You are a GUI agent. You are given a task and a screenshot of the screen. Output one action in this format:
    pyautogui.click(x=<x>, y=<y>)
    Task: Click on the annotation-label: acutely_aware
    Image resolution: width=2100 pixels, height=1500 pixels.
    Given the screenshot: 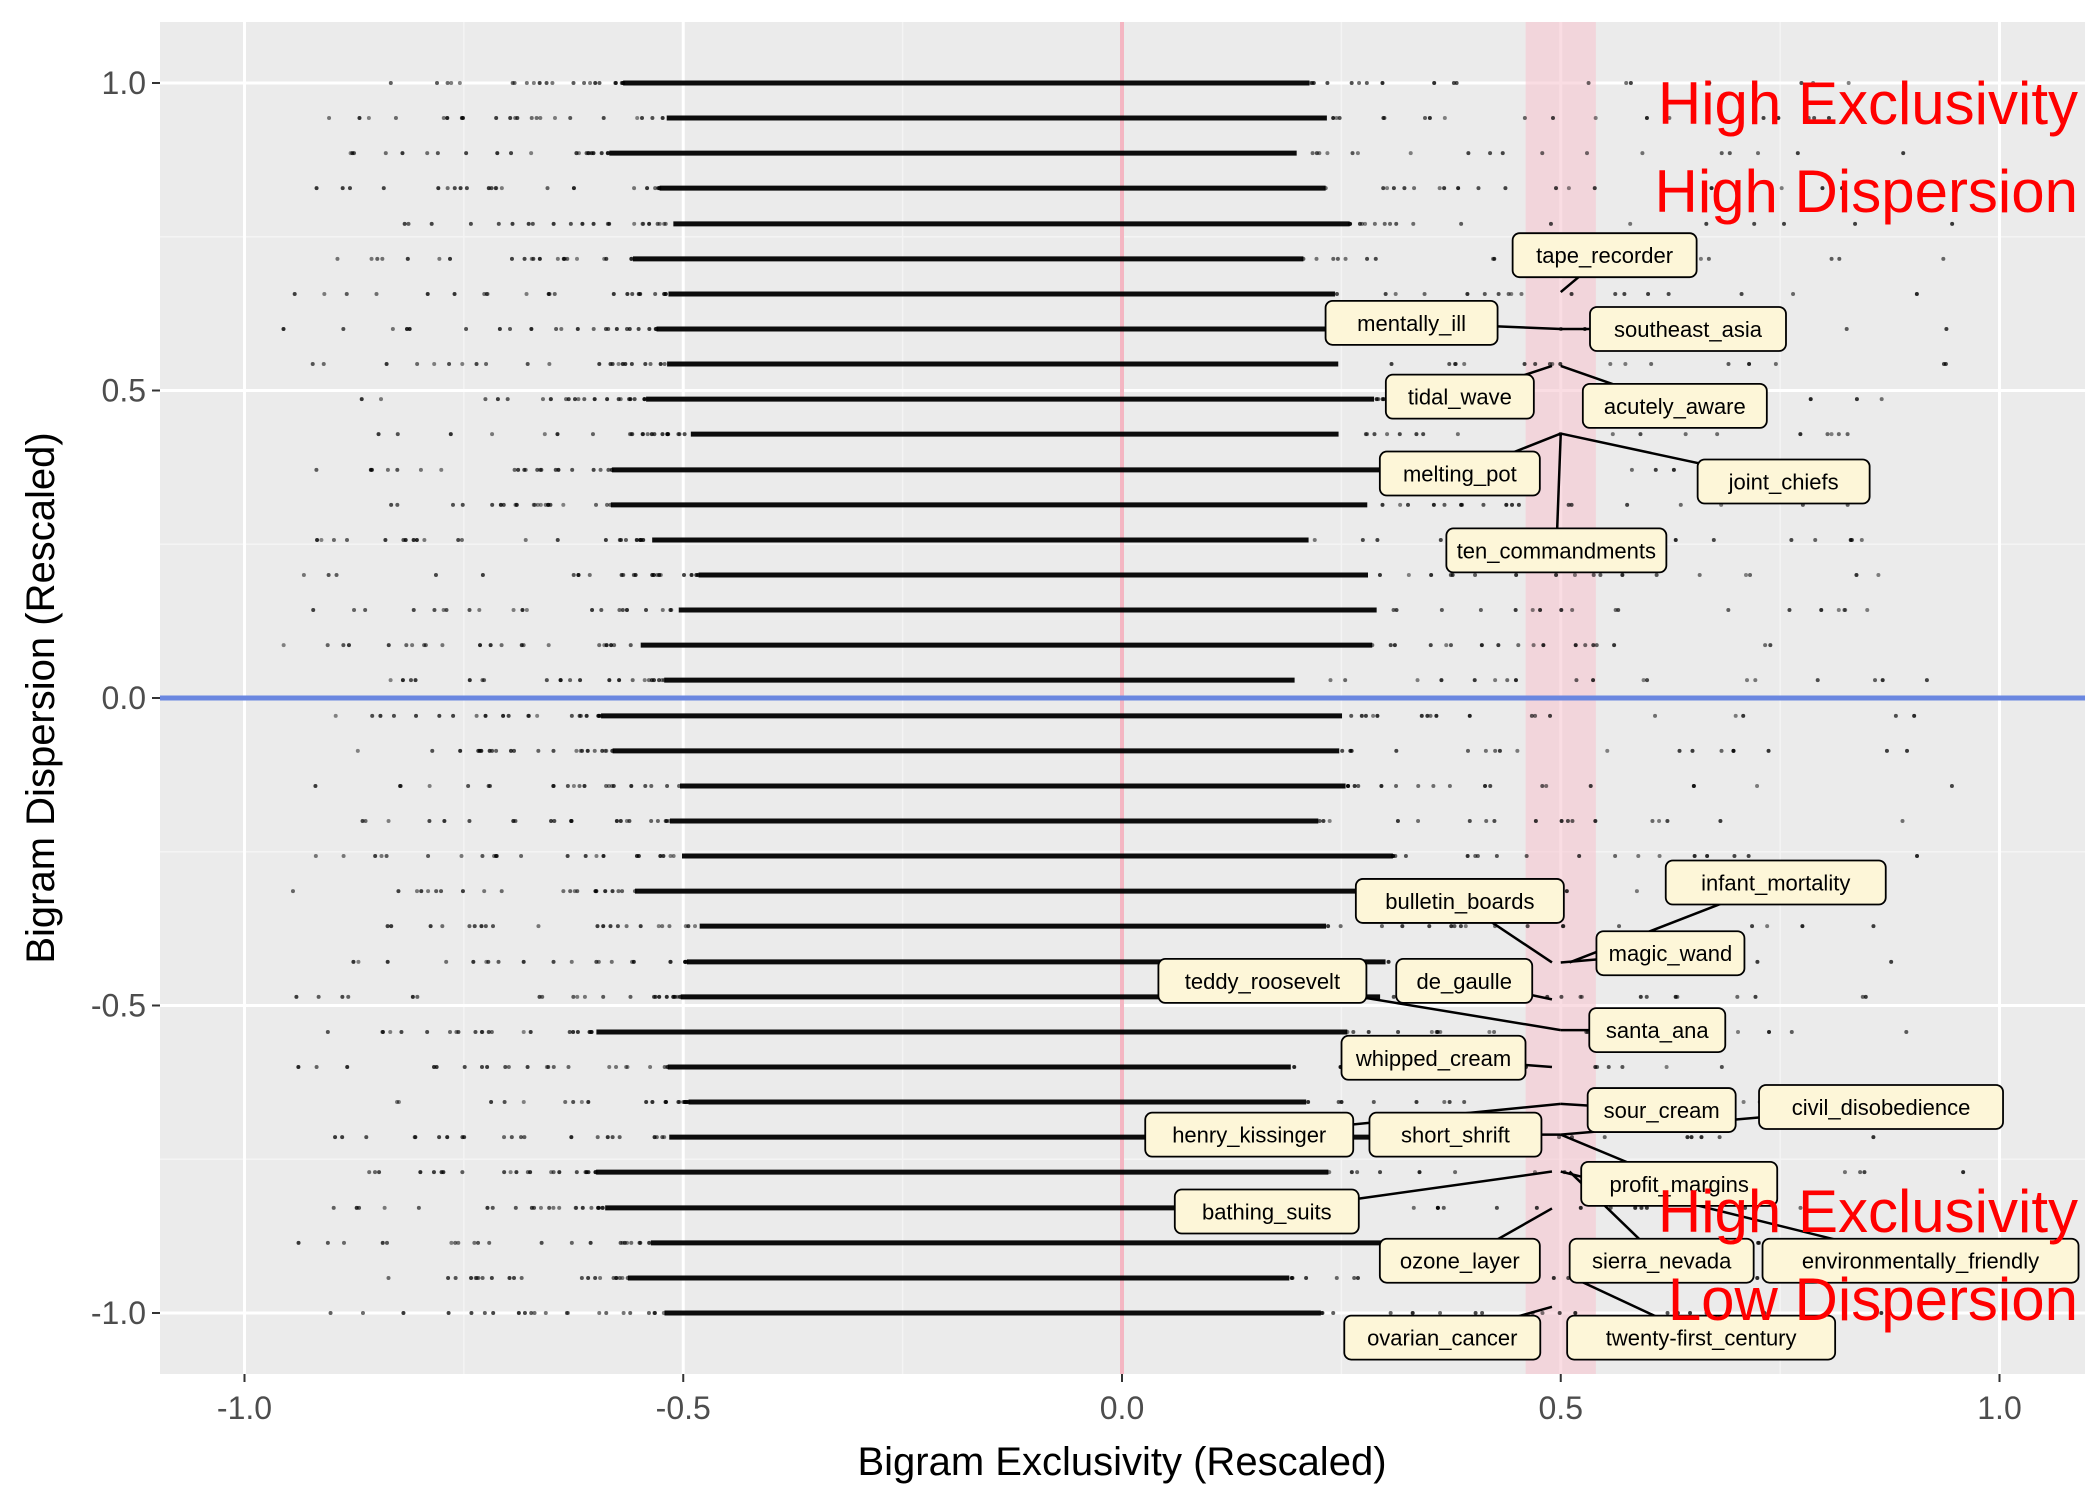 What is the action you would take?
    pyautogui.click(x=1674, y=405)
    